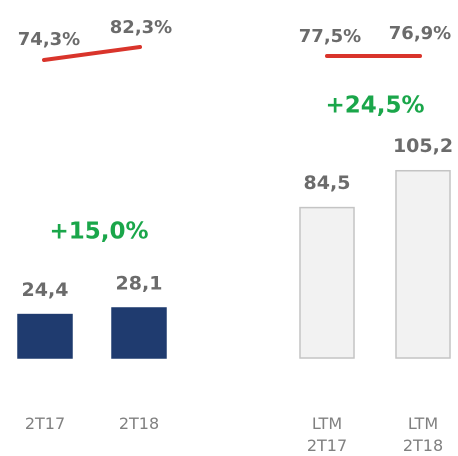 The height and width of the screenshot is (456, 458). I want to click on x-tick-label: 2T17, so click(45, 423).